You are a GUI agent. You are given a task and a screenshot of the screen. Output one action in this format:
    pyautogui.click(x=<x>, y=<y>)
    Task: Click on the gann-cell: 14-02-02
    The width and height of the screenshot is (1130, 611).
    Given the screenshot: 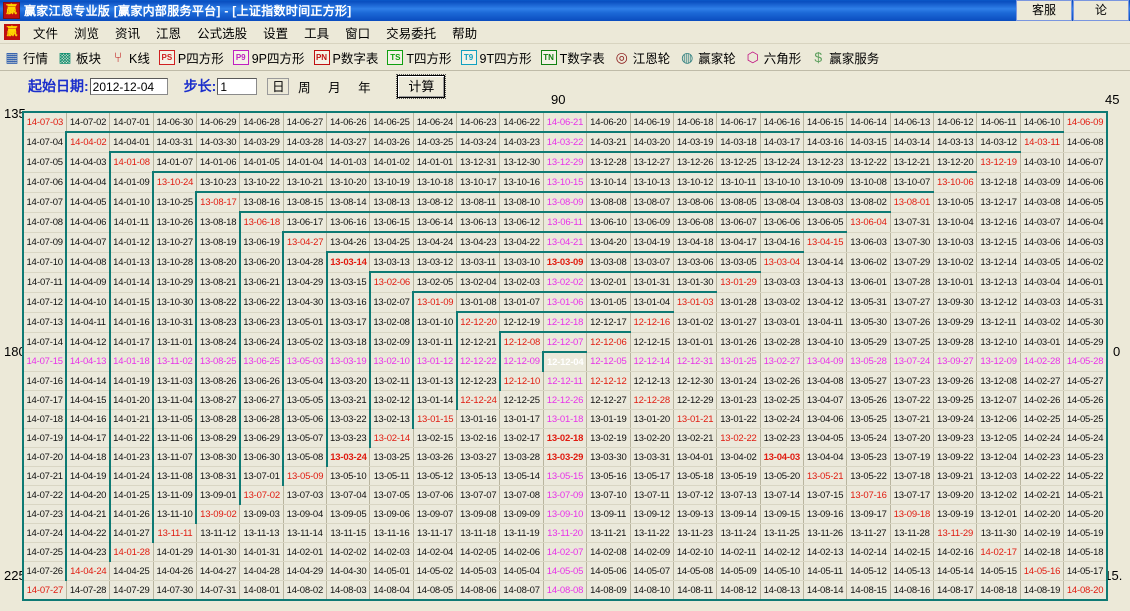 What is the action you would take?
    pyautogui.click(x=348, y=552)
    